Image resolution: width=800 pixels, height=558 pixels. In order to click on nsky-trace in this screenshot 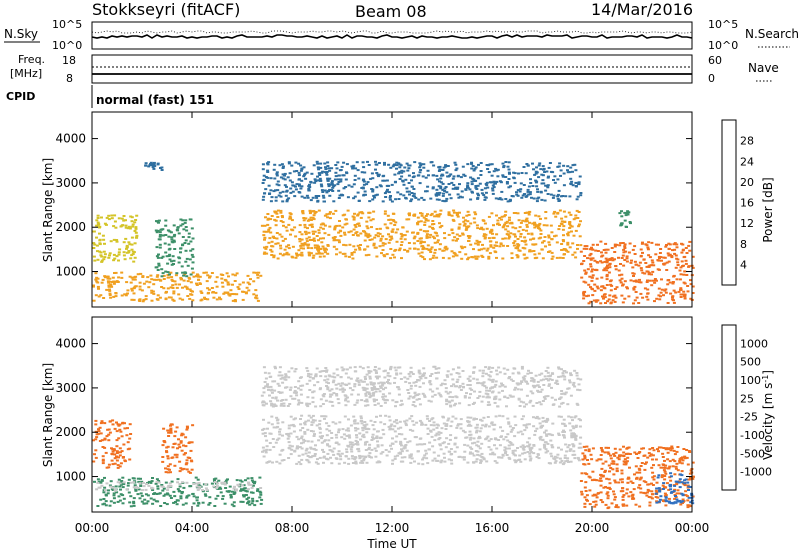, I will do `click(392, 36)`.